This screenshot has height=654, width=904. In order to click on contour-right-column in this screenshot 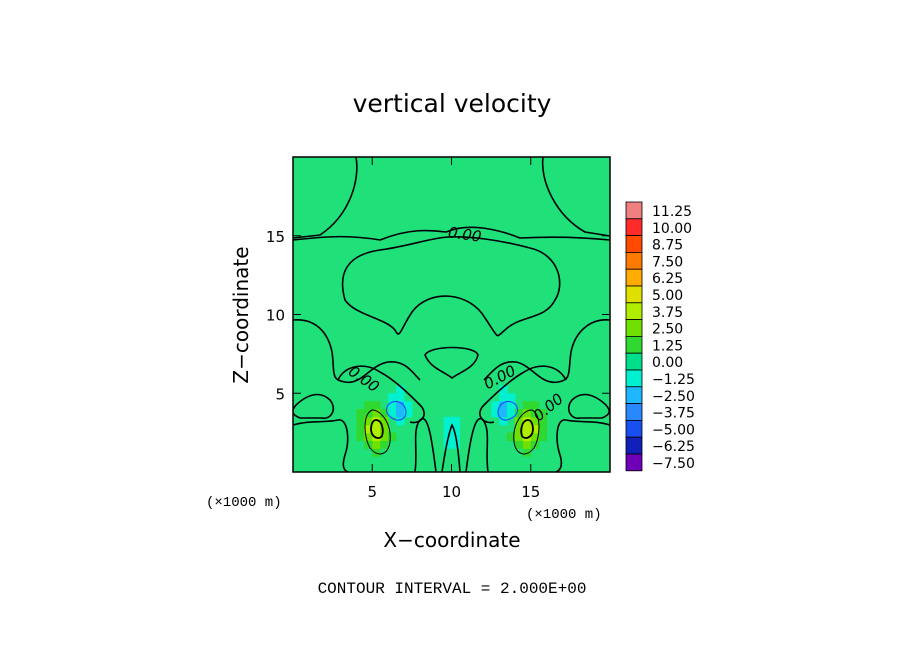, I will do `click(575, 197)`.